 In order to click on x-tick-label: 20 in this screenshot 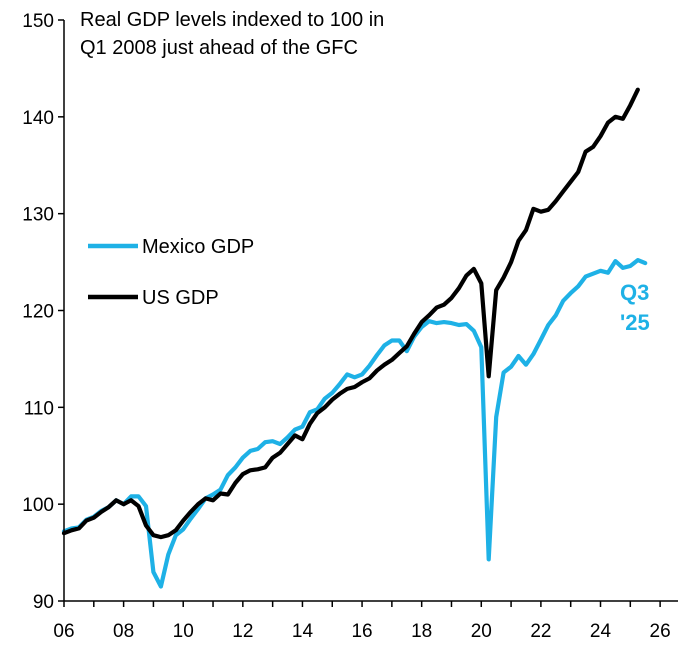, I will do `click(481, 631)`.